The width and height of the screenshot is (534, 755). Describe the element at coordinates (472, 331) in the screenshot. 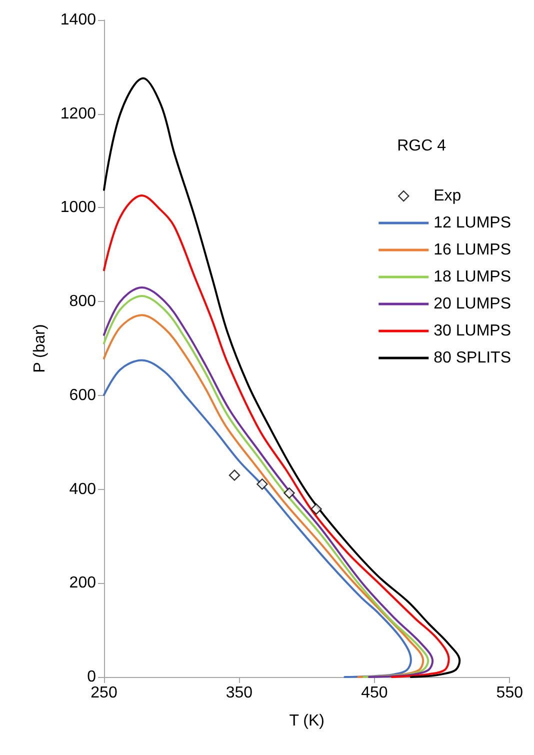

I see `legend-label: 30 LUMPS` at that location.